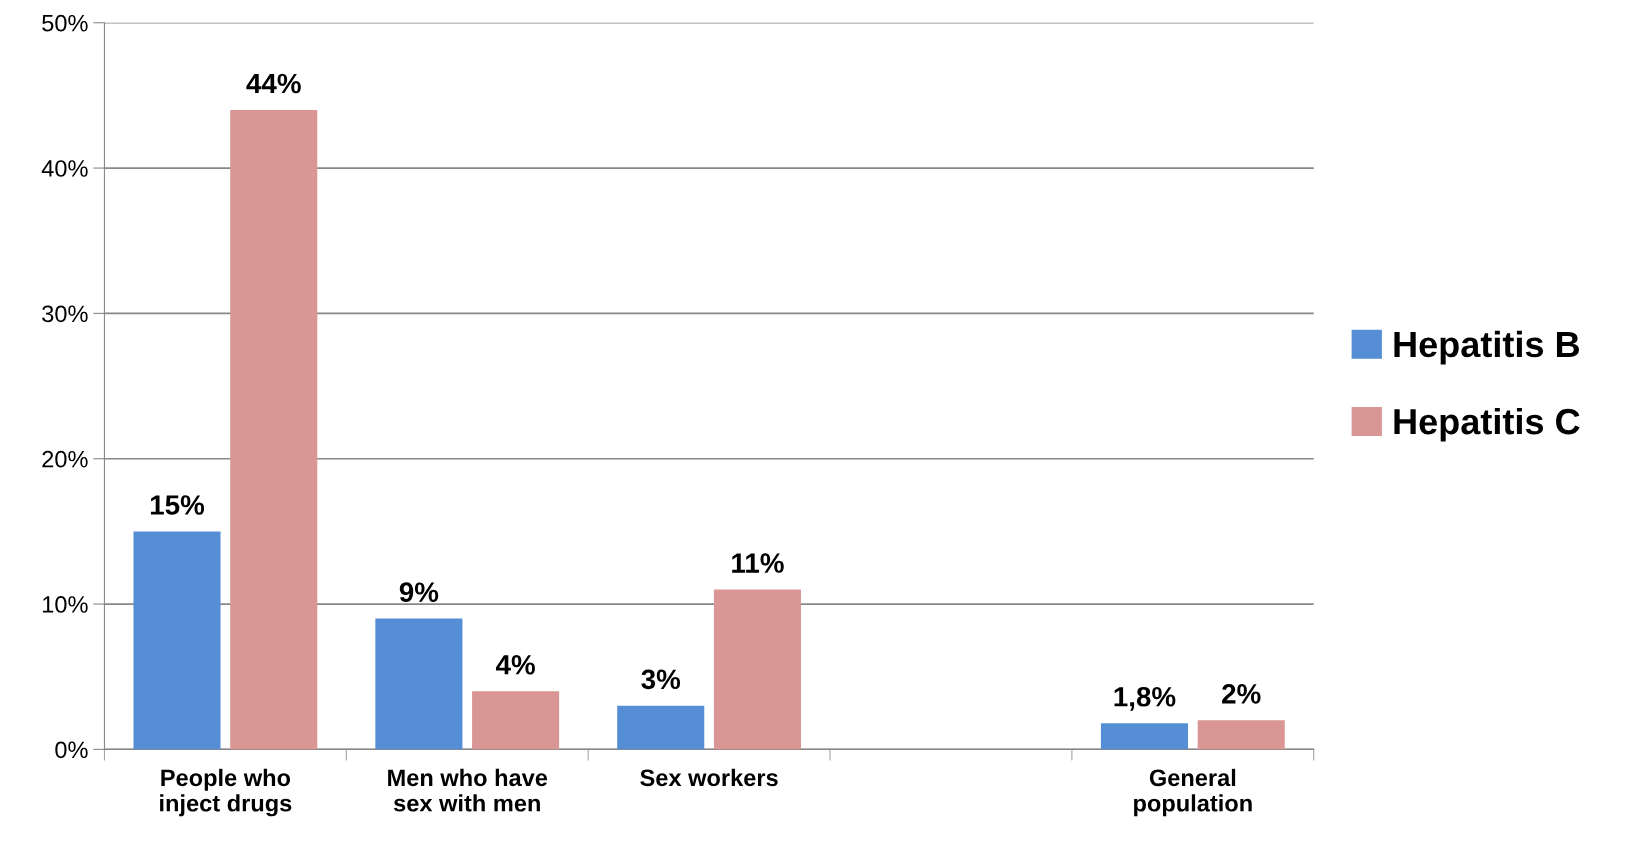  What do you see at coordinates (226, 792) in the screenshot?
I see `x-tick-label: People who inject drugs` at bounding box center [226, 792].